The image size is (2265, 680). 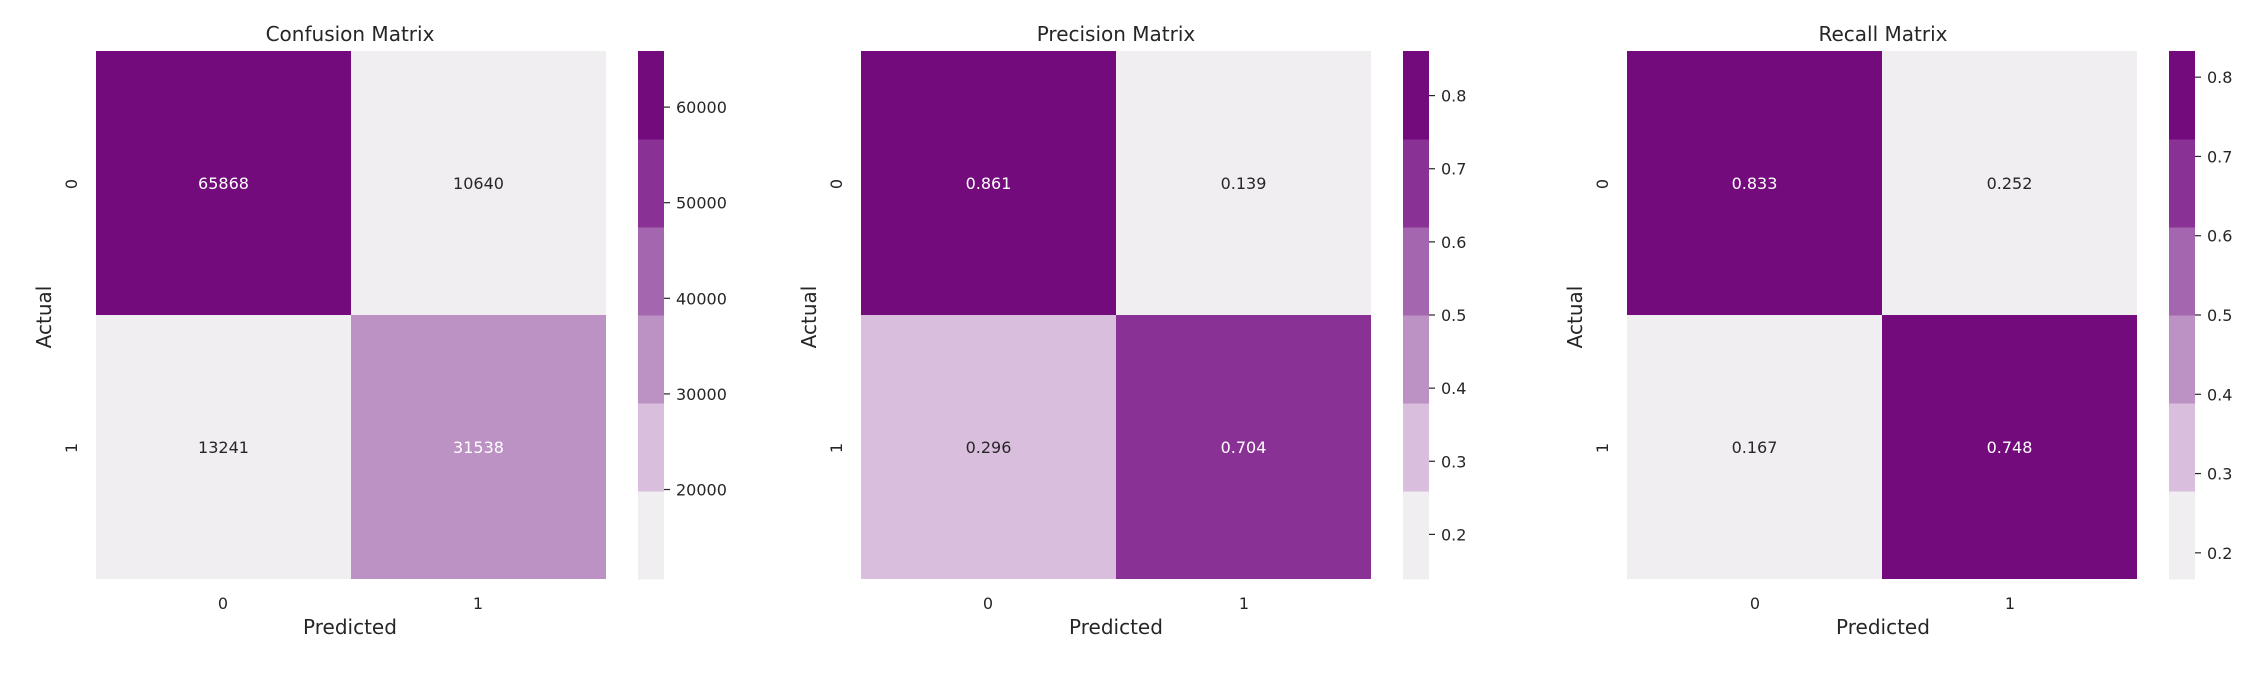 I want to click on recall-matrix-cell-label-1-1: 0.748, so click(x=2010, y=447).